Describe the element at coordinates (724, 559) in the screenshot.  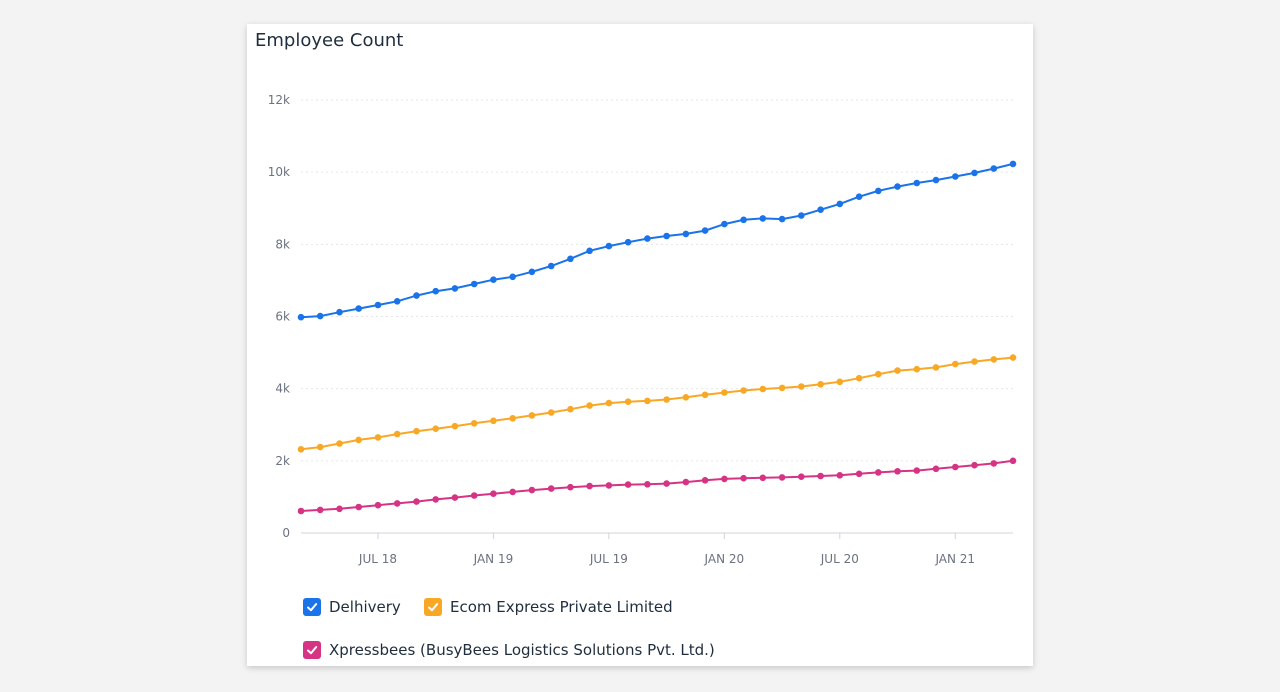
I see `x-tick-label: JAN 20` at that location.